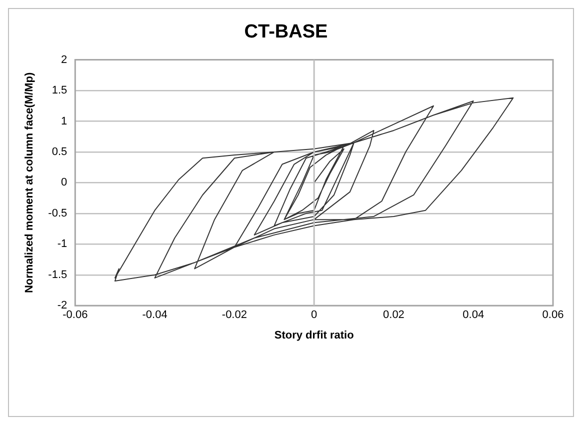 This screenshot has height=425, width=582. I want to click on y-tick-label: -0.5, so click(58, 213).